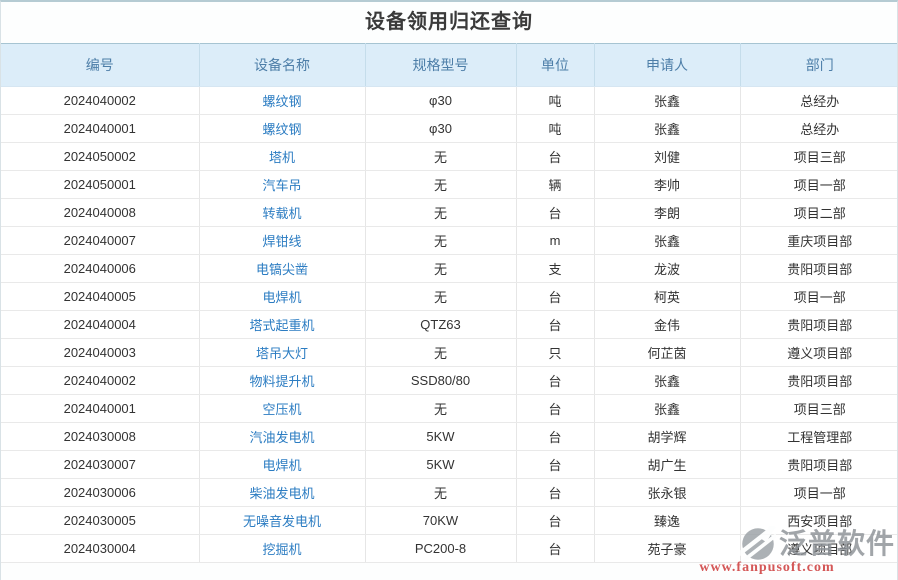 This screenshot has width=898, height=580. What do you see at coordinates (100, 492) in the screenshot?
I see `cell-id: 2024030006` at bounding box center [100, 492].